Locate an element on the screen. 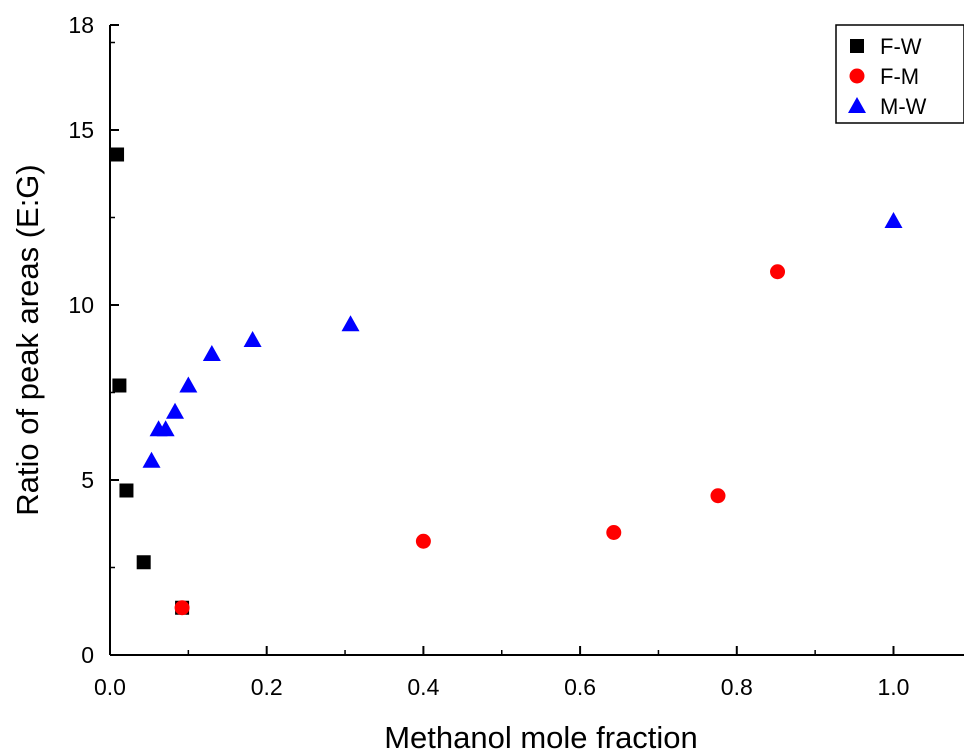  legend-label-m-w: M-W is located at coordinates (903, 106).